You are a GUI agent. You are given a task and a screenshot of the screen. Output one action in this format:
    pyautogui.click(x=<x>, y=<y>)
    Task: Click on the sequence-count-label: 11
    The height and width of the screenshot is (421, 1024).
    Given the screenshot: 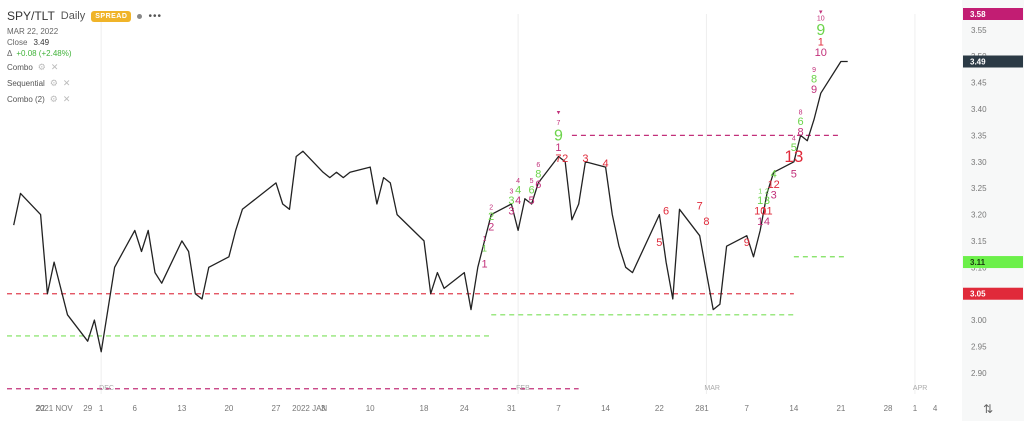 What is the action you would take?
    pyautogui.click(x=766, y=212)
    